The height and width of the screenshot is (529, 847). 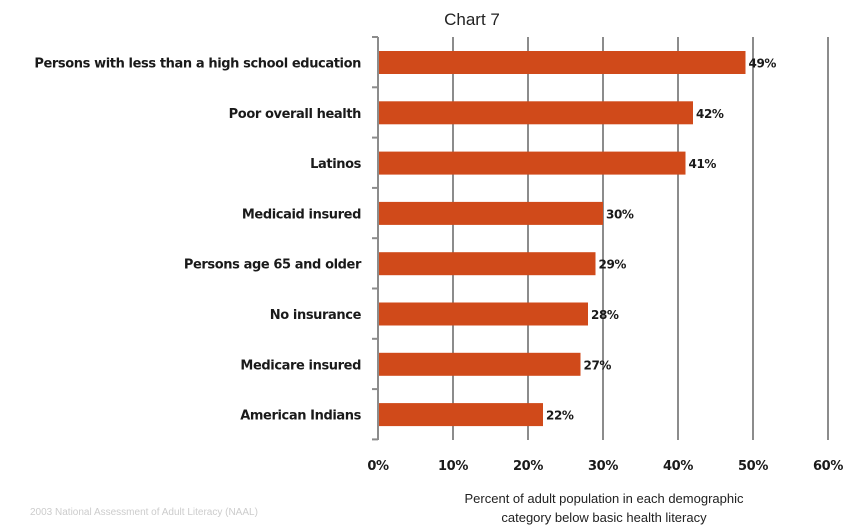 I want to click on category-label: Medicare insured, so click(x=300, y=365).